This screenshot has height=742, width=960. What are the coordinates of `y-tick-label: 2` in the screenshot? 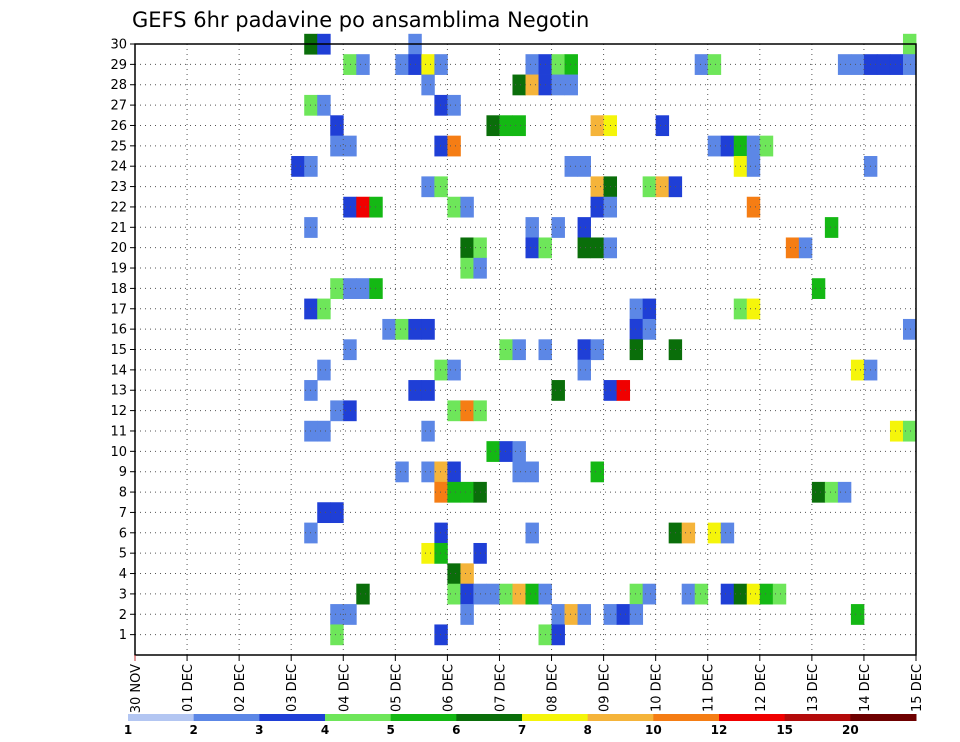 It's located at (123, 615).